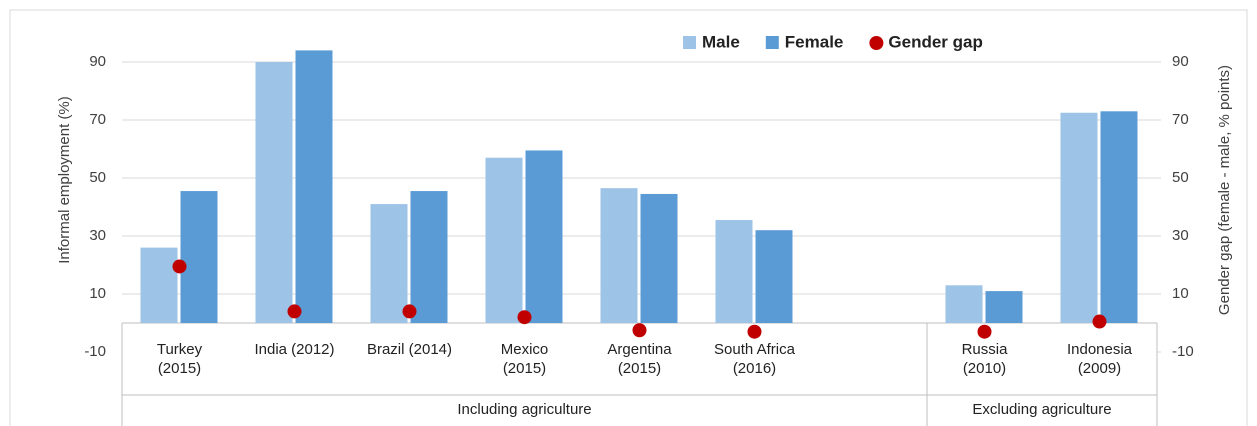  I want to click on y2-tick-label: -10, so click(1183, 351).